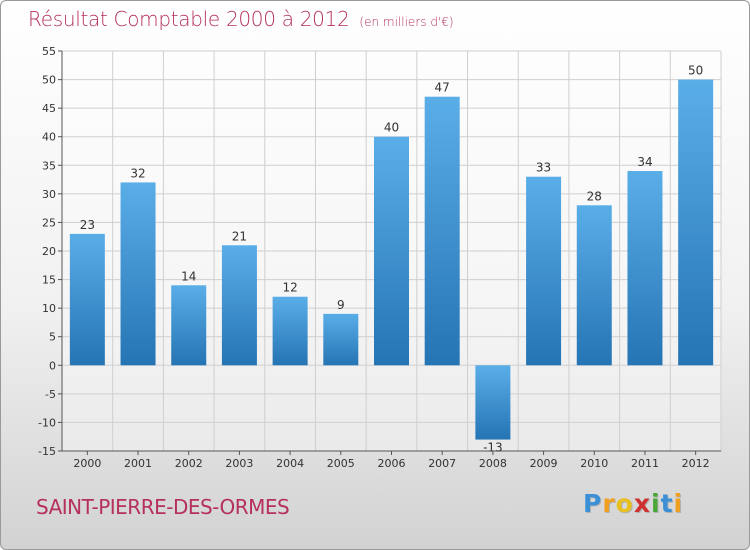  What do you see at coordinates (188, 276) in the screenshot?
I see `value-label-2002: 14` at bounding box center [188, 276].